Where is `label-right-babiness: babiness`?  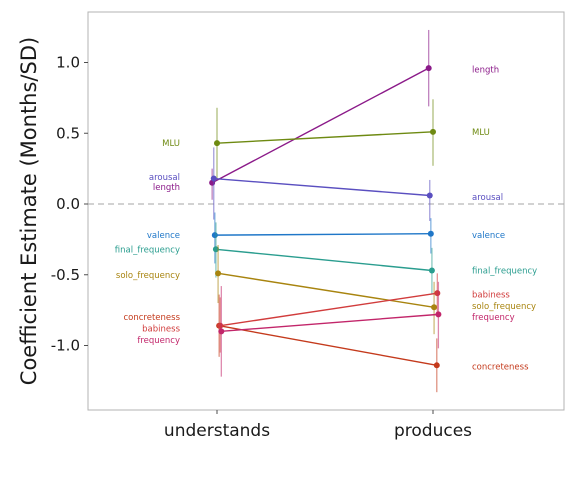 label-right-babiness: babiness is located at coordinates (491, 296).